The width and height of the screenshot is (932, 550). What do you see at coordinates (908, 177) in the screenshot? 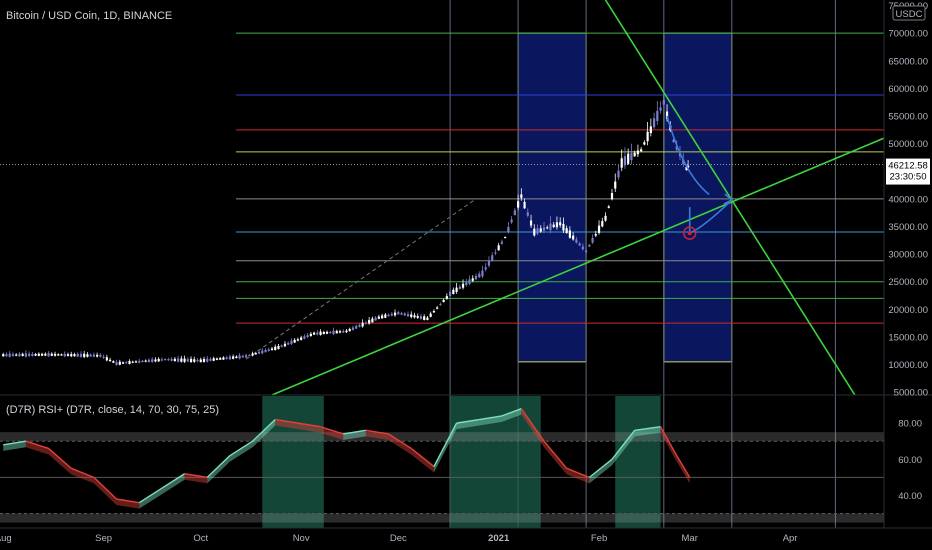
I see `bar-countdown: 23:30:50` at bounding box center [908, 177].